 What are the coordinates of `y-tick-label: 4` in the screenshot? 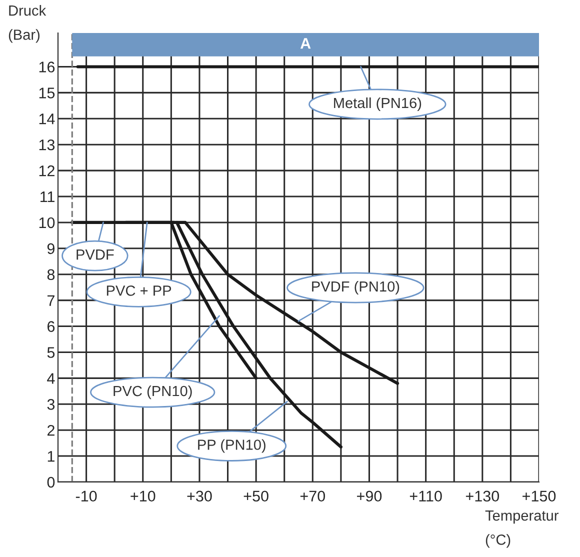 It's located at (51, 378).